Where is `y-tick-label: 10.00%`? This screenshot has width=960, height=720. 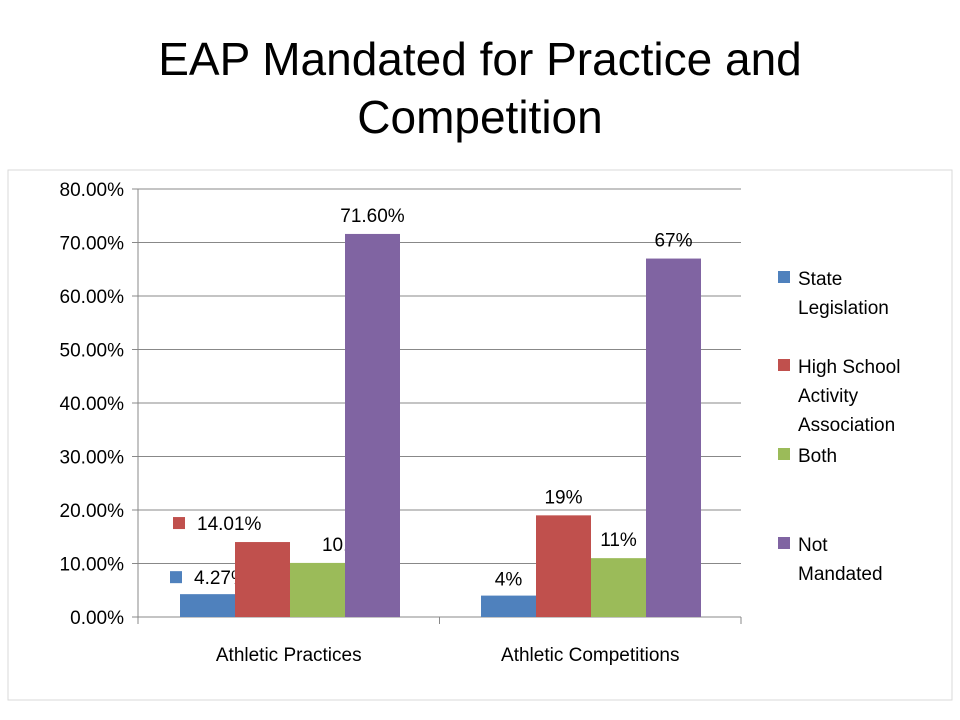 y-tick-label: 10.00% is located at coordinates (92, 565).